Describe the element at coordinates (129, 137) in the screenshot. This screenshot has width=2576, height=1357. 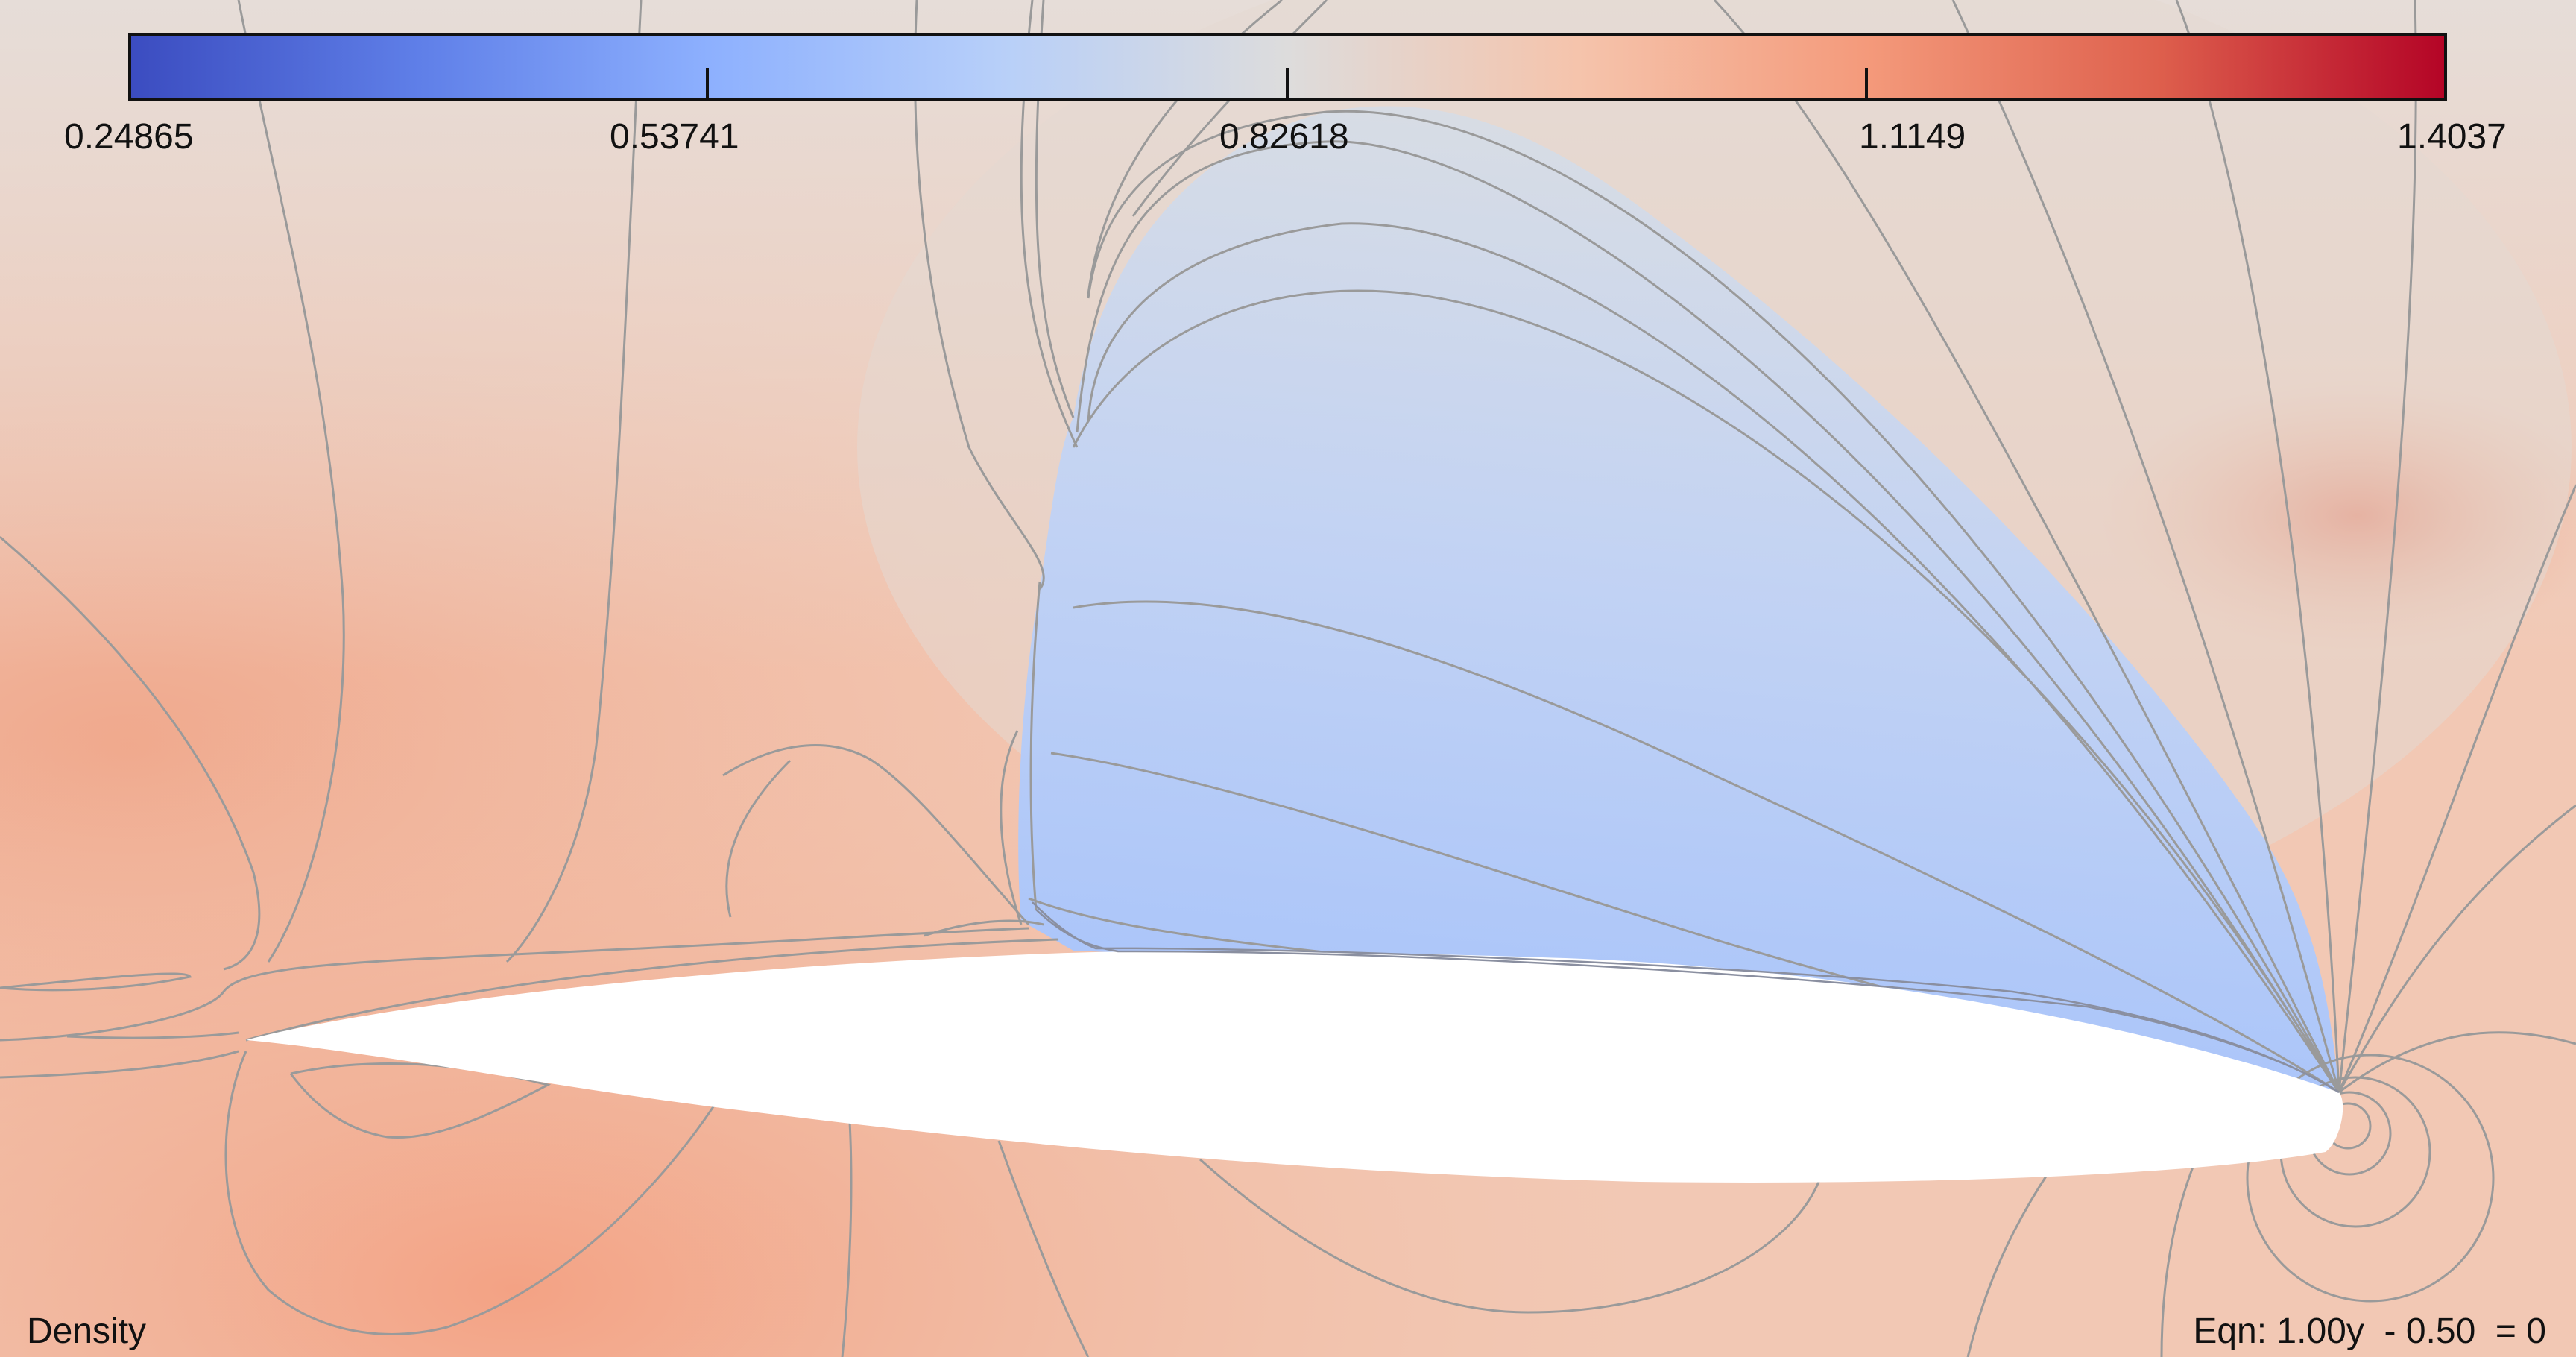
I see `scale-tick-label: 0.24865` at that location.